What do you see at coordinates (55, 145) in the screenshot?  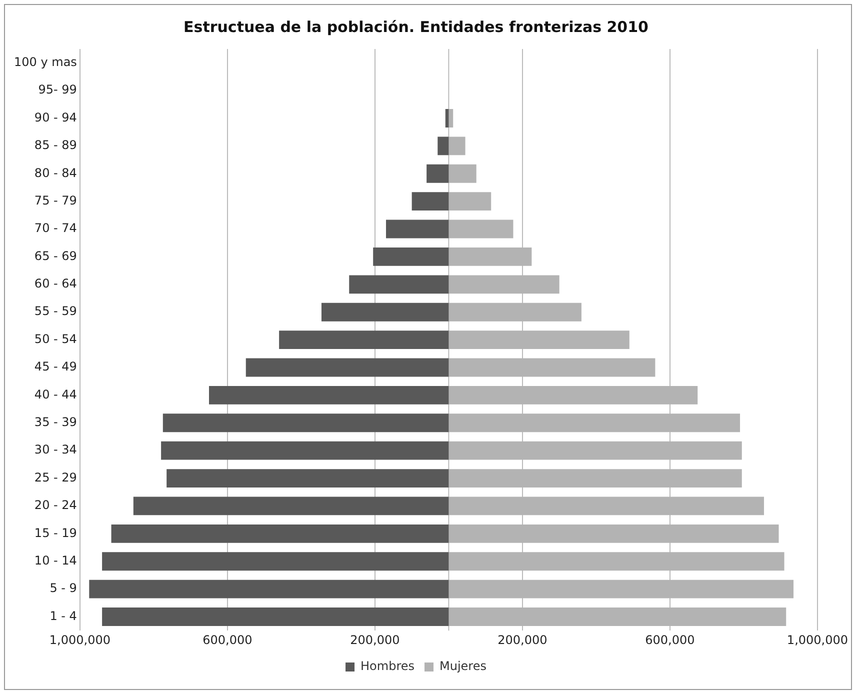 I see `y-tick-label: 85 - 89` at bounding box center [55, 145].